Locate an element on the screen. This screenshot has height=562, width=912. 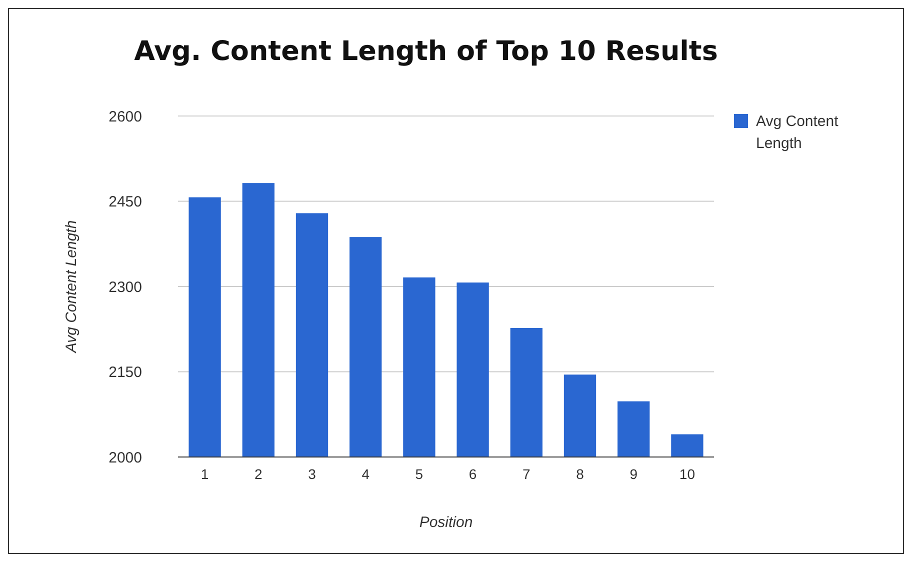
x-tick-label: 2 is located at coordinates (258, 474).